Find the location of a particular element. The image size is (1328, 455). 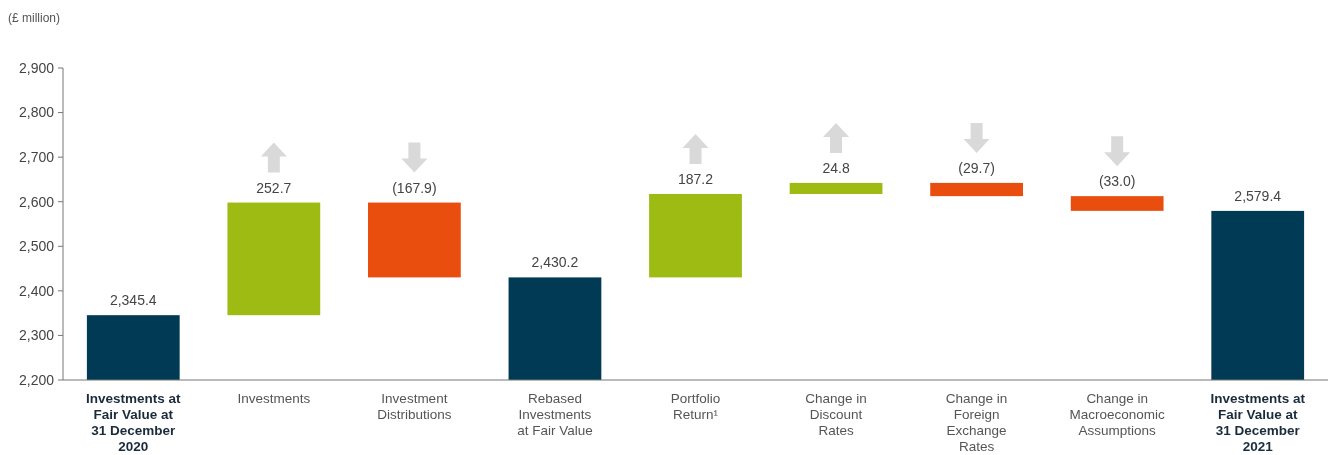

data-label: 2,579.4 is located at coordinates (1258, 195).